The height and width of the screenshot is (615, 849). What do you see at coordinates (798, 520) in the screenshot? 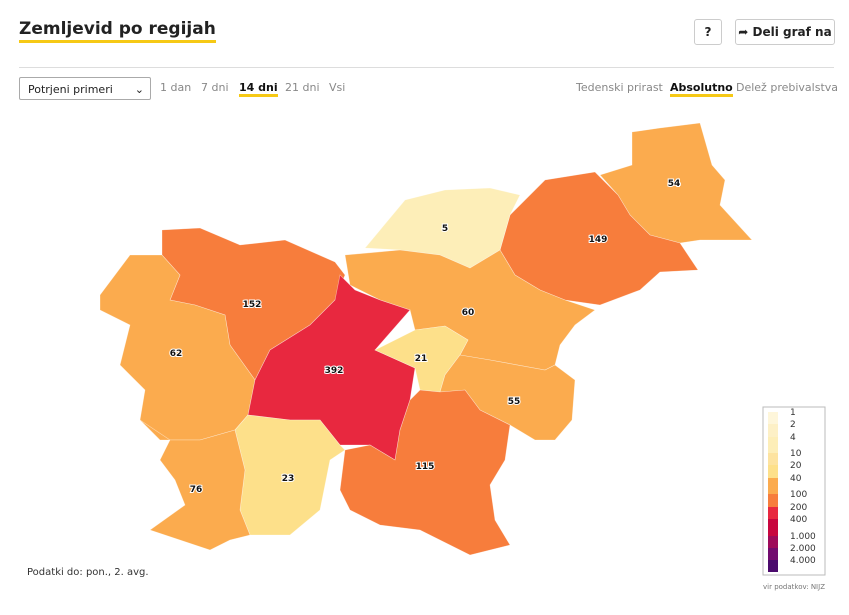
I see `legend-label: 400` at bounding box center [798, 520].